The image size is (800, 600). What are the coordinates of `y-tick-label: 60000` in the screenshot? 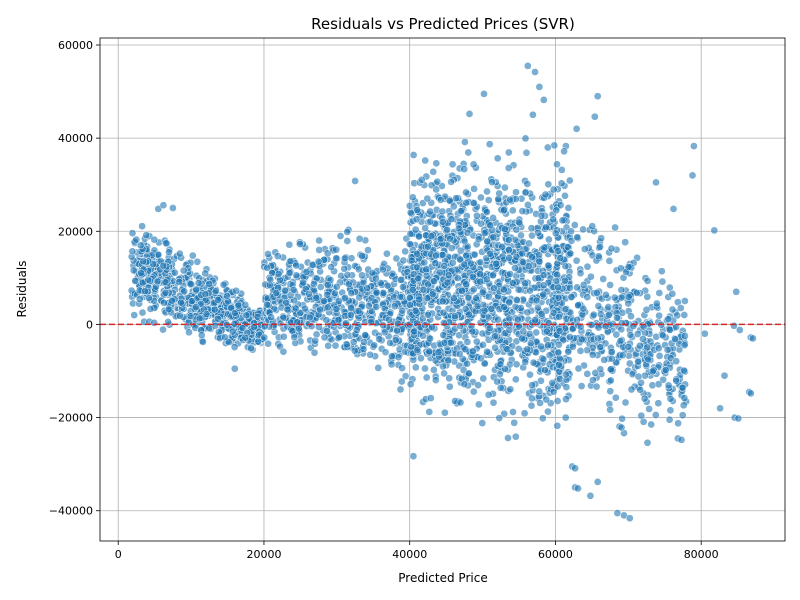 It's located at (75, 45).